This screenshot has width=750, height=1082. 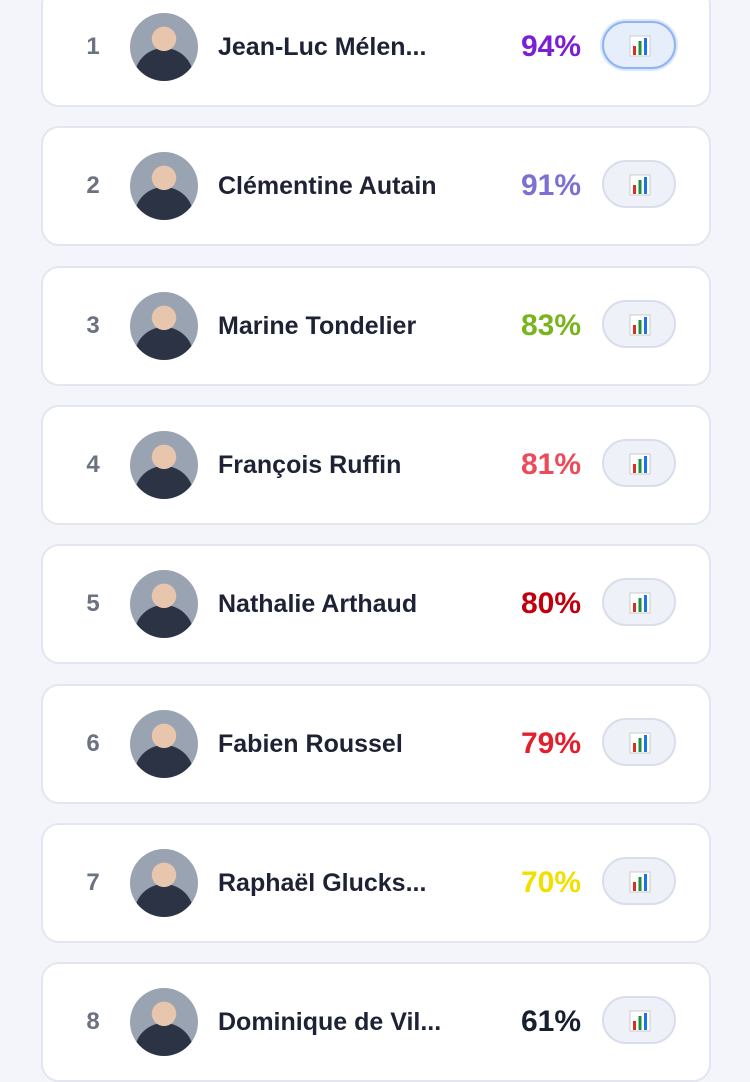 I want to click on candidate-card: 3 Marine Tondelier 83%, so click(x=376, y=325).